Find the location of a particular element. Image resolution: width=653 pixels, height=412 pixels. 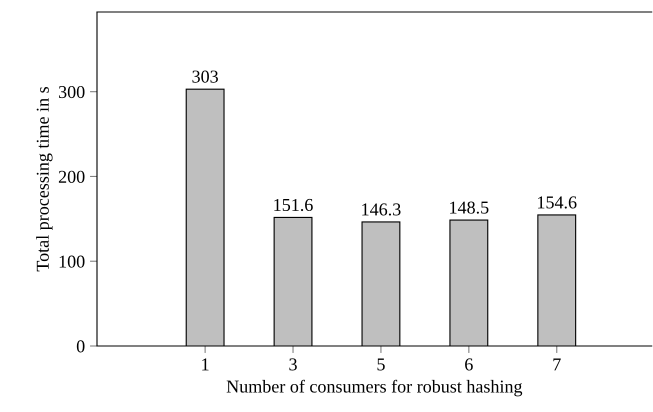

x-tick-label: 1 is located at coordinates (205, 364).